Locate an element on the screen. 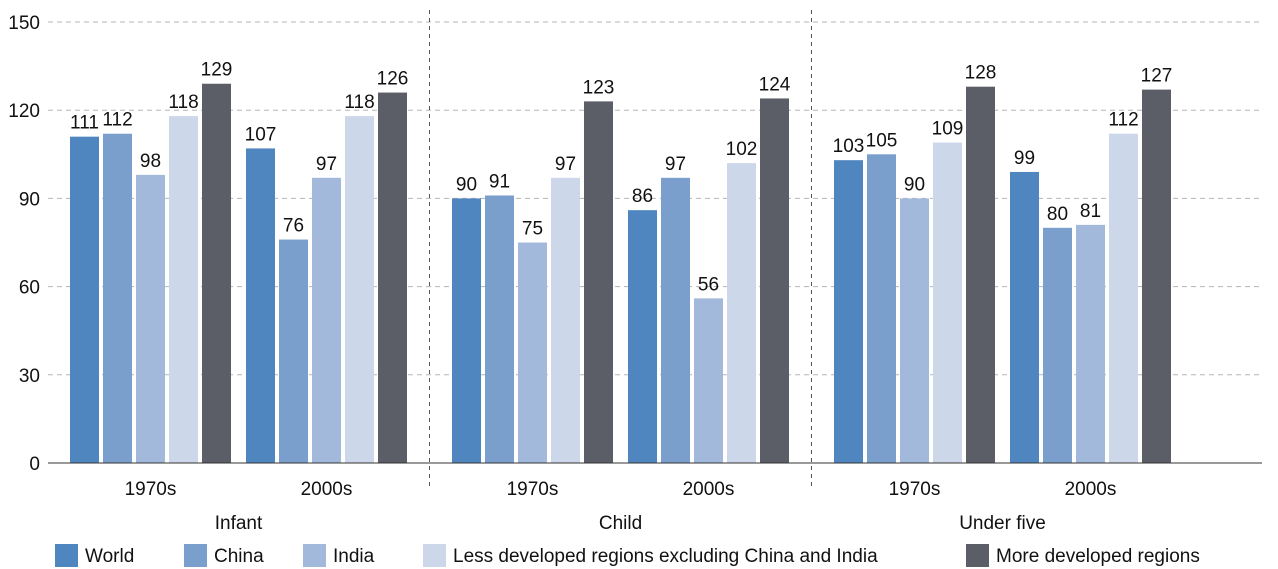 The image size is (1278, 569). y-tick-label: 0 is located at coordinates (34, 464).